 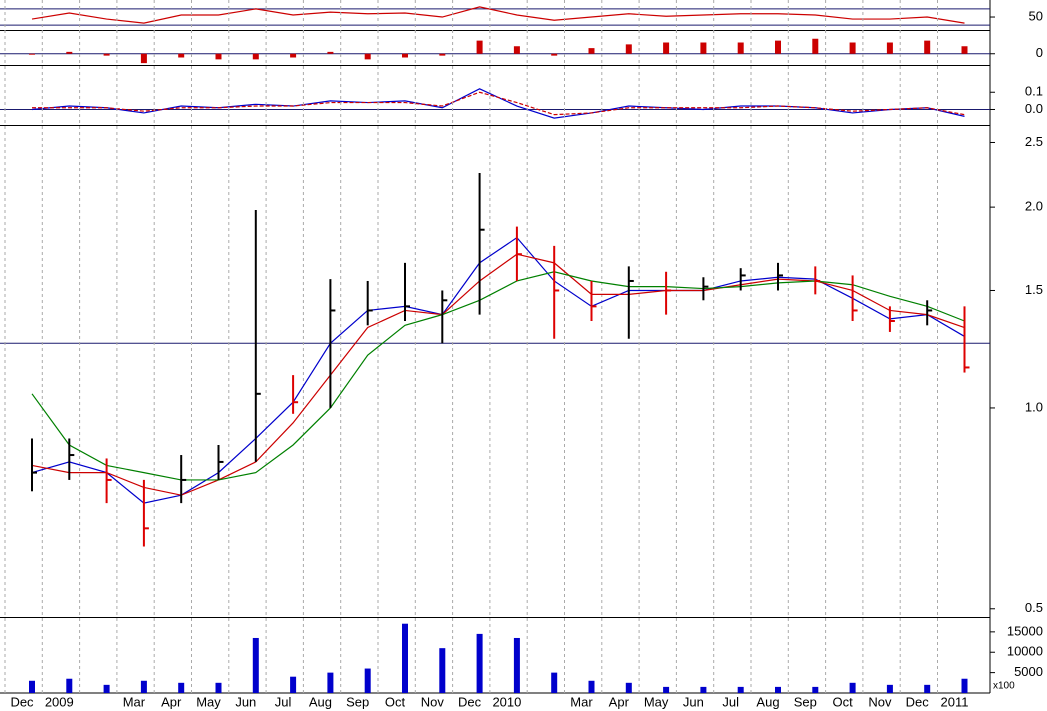 I want to click on unit-label: x100, so click(x=1004, y=686).